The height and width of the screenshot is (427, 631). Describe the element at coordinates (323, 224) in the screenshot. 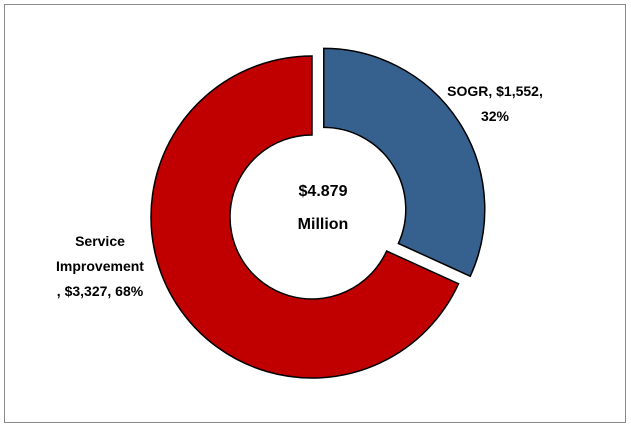

I see `center-label-line-2: Million` at that location.